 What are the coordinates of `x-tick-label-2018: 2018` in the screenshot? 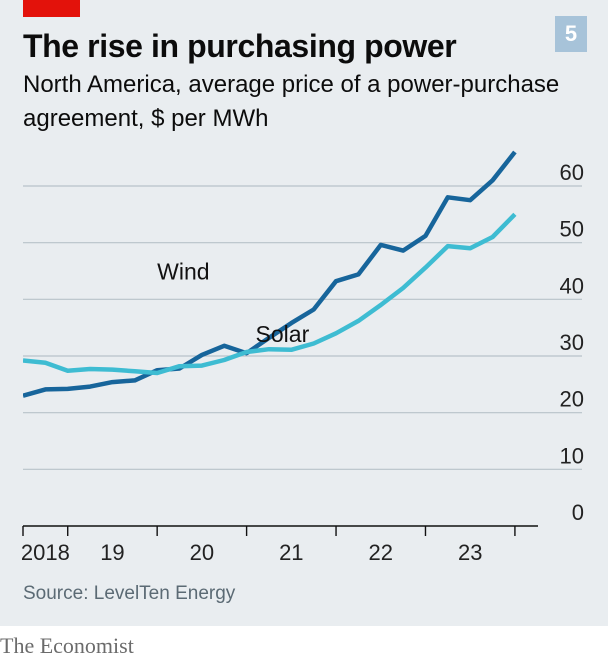 It's located at (45, 552).